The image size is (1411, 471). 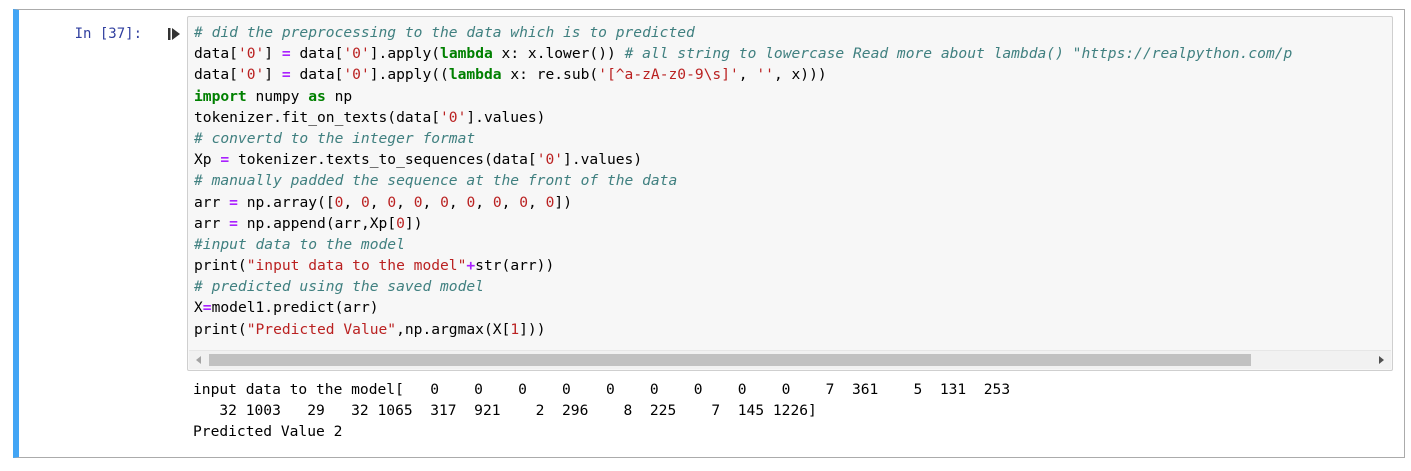 I want to click on code-token: ])), so click(x=532, y=329).